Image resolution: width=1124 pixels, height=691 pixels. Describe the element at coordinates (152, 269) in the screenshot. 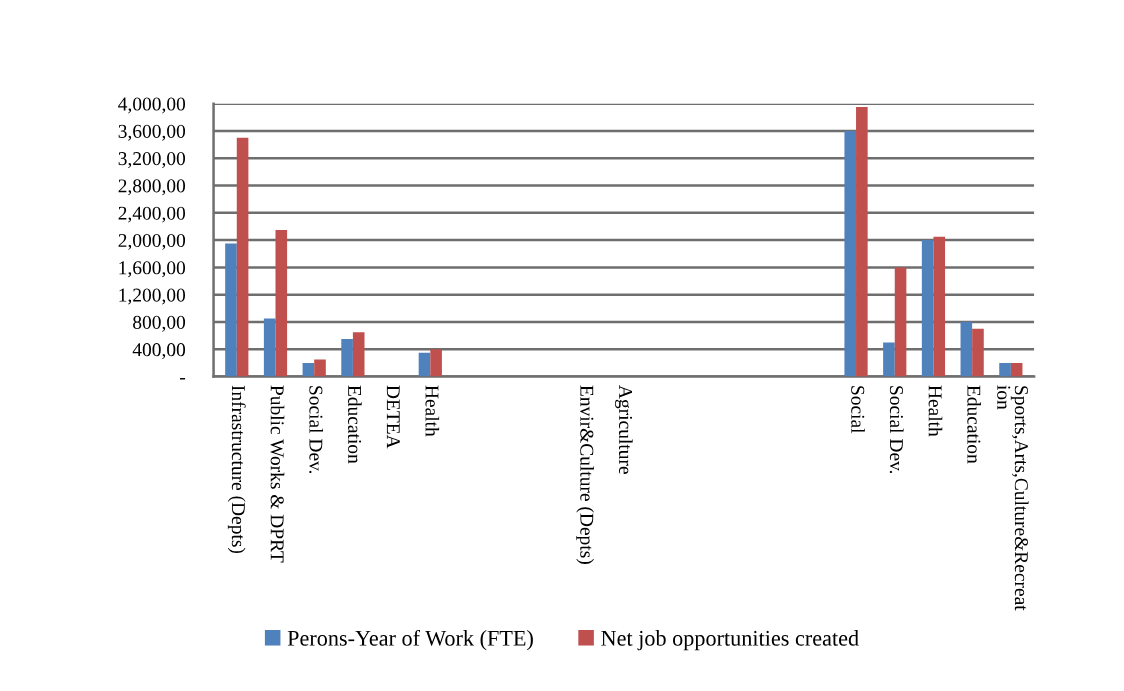

I see `y-tick-label: 1,600,00` at that location.